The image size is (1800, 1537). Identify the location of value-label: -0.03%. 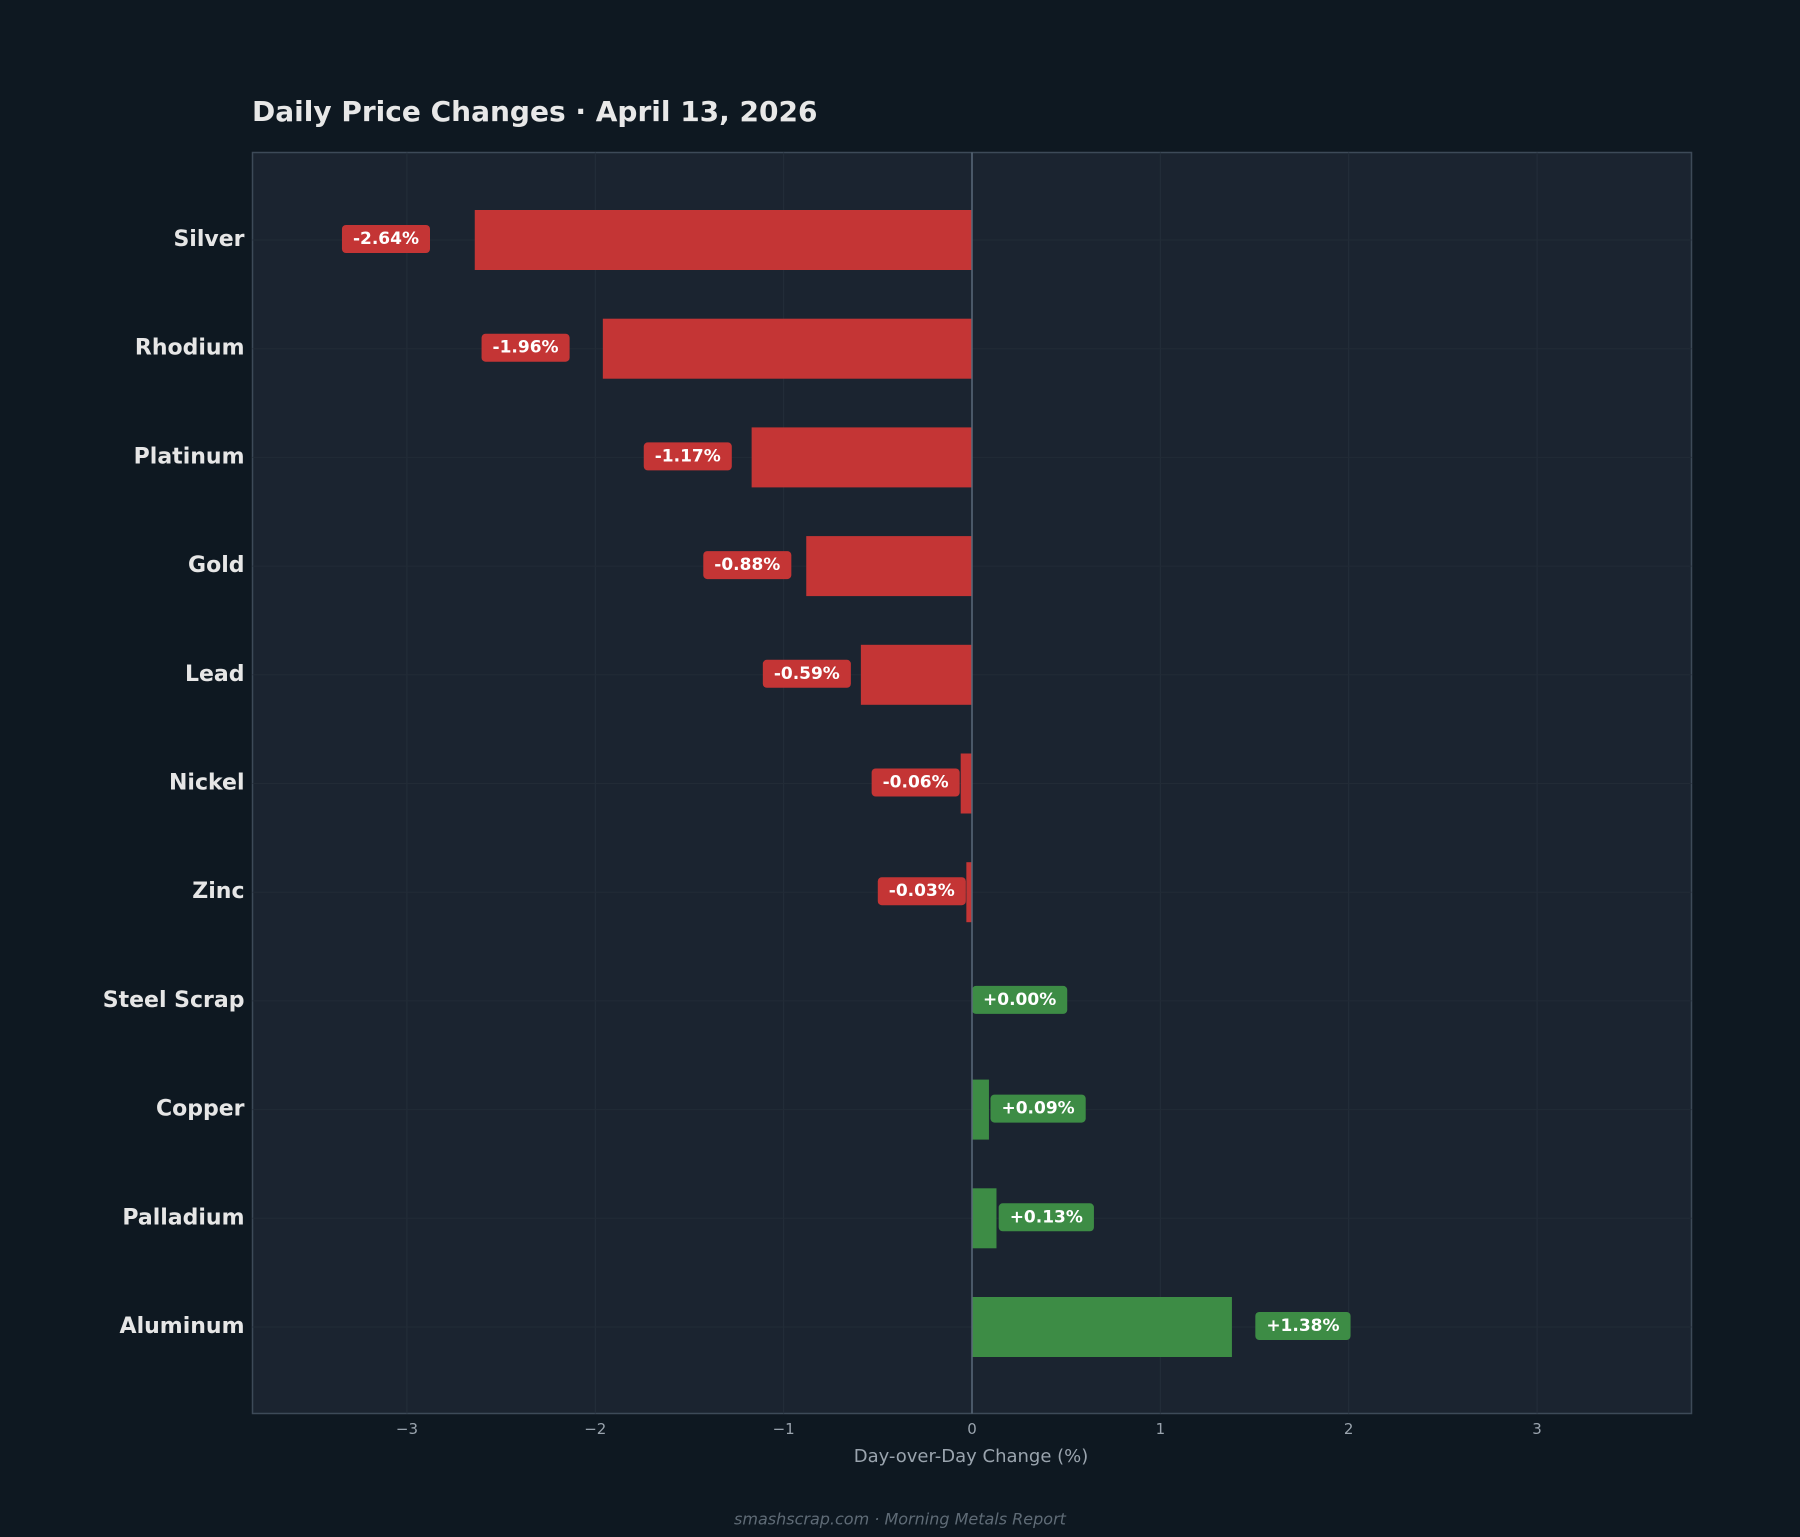
(922, 891).